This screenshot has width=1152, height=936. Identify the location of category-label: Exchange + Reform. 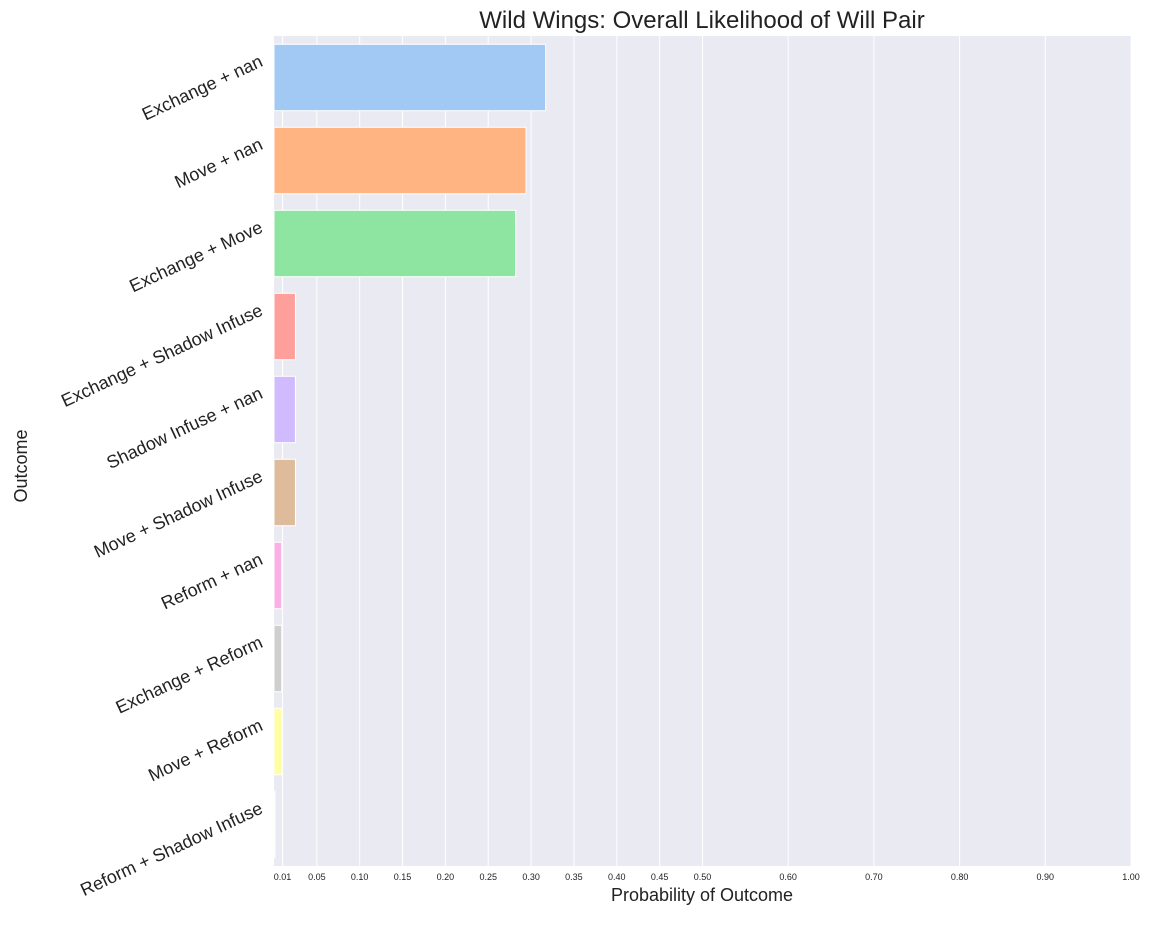
(189, 675).